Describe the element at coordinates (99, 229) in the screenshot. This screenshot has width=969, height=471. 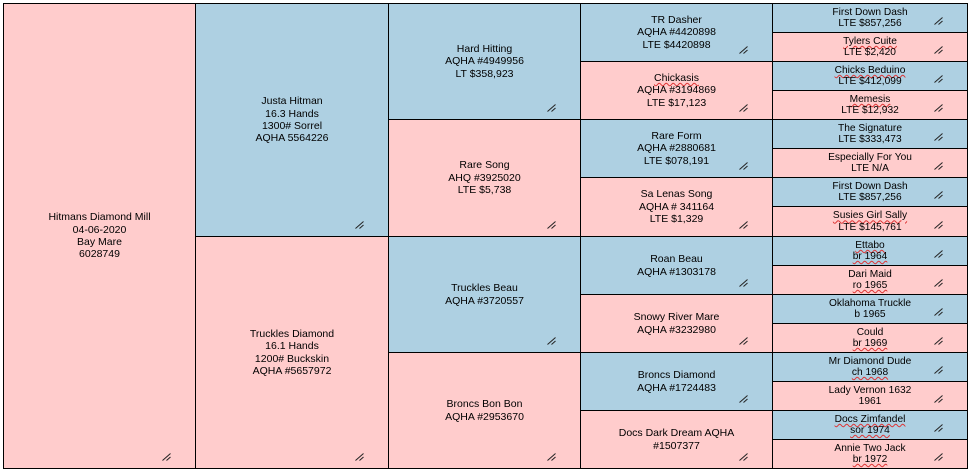
I see `horse-detail-line: 04-06-2020` at that location.